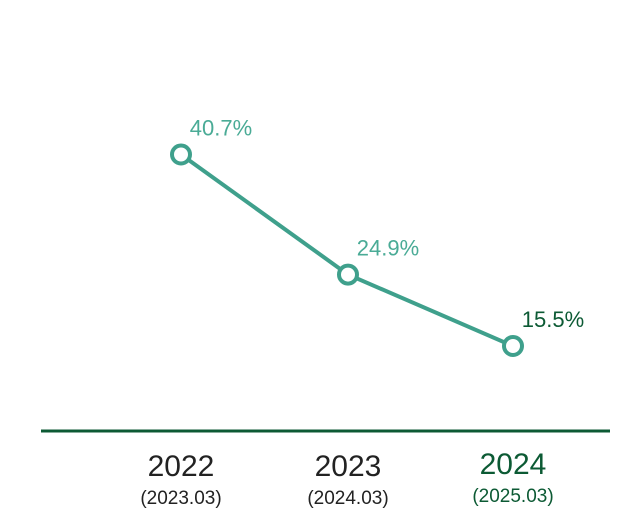 This screenshot has width=624, height=513. What do you see at coordinates (512, 496) in the screenshot?
I see `x-tick-sublabel-2024: (2025.03)` at bounding box center [512, 496].